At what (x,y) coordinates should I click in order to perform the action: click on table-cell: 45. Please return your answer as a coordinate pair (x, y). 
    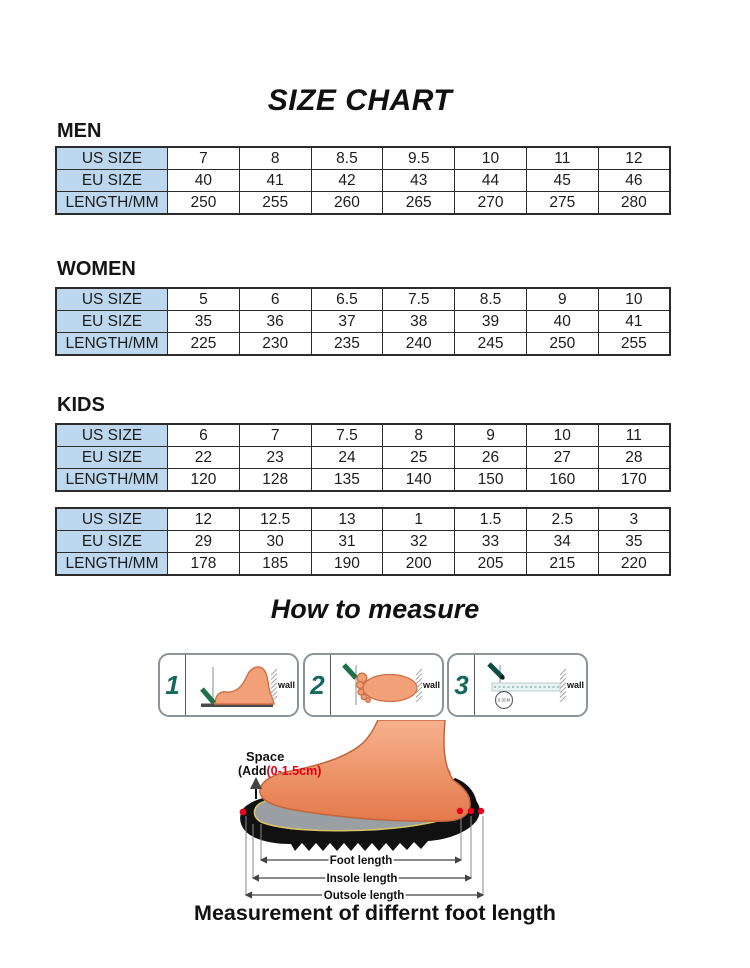
    Looking at the image, I should click on (562, 180).